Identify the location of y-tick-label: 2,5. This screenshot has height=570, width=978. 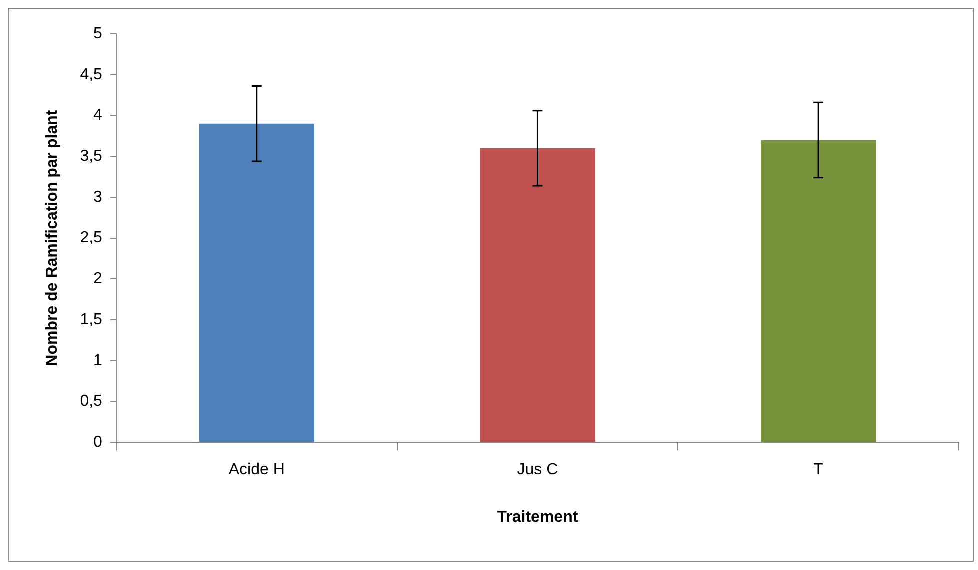
(91, 238).